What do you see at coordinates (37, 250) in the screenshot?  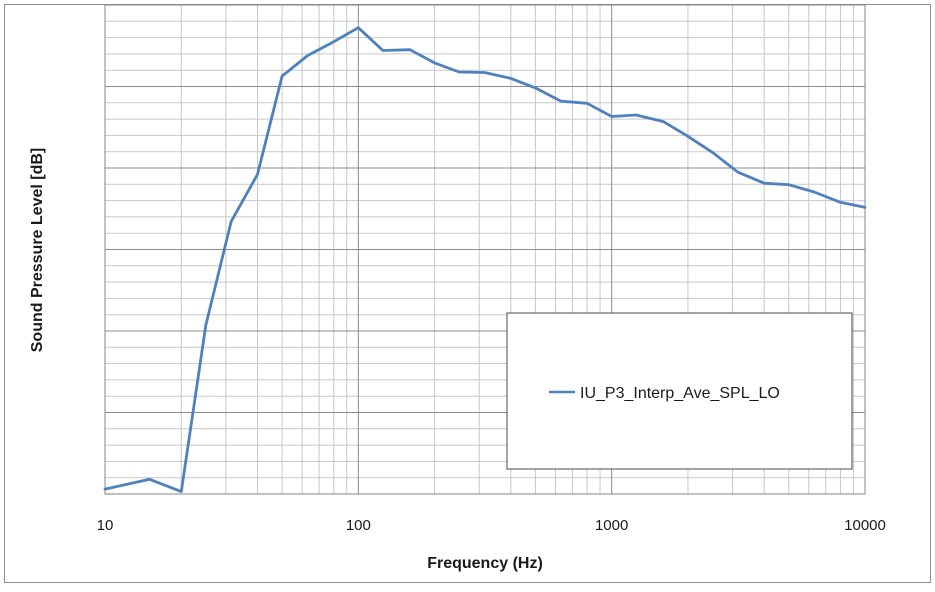 I see `y-axis-label: Sound Pressure Level [dB]` at bounding box center [37, 250].